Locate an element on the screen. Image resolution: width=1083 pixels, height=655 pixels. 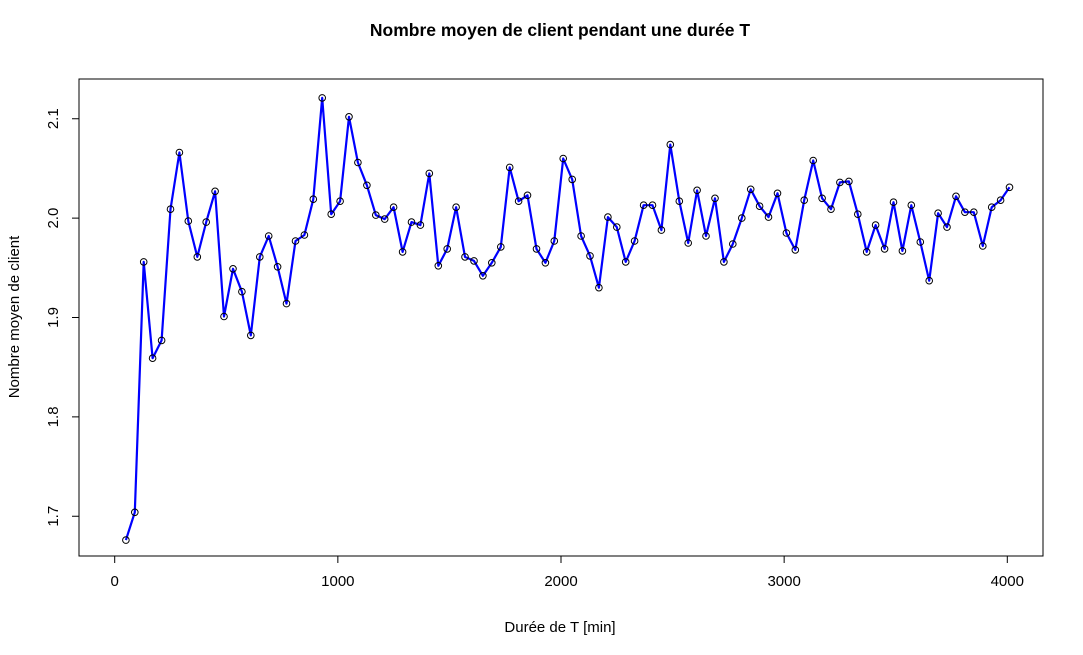
y-axis-label: Nombre moyen de client is located at coordinates (14, 316).